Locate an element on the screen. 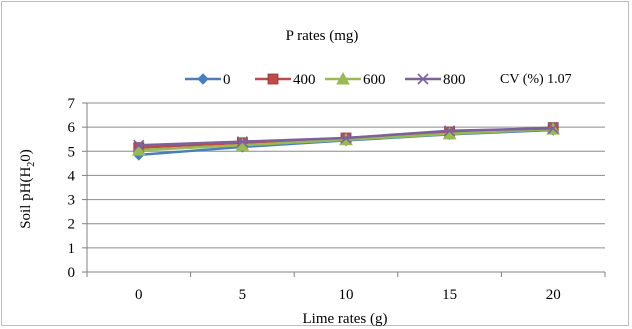 The height and width of the screenshot is (329, 632). x-tick-label: 5 is located at coordinates (243, 295).